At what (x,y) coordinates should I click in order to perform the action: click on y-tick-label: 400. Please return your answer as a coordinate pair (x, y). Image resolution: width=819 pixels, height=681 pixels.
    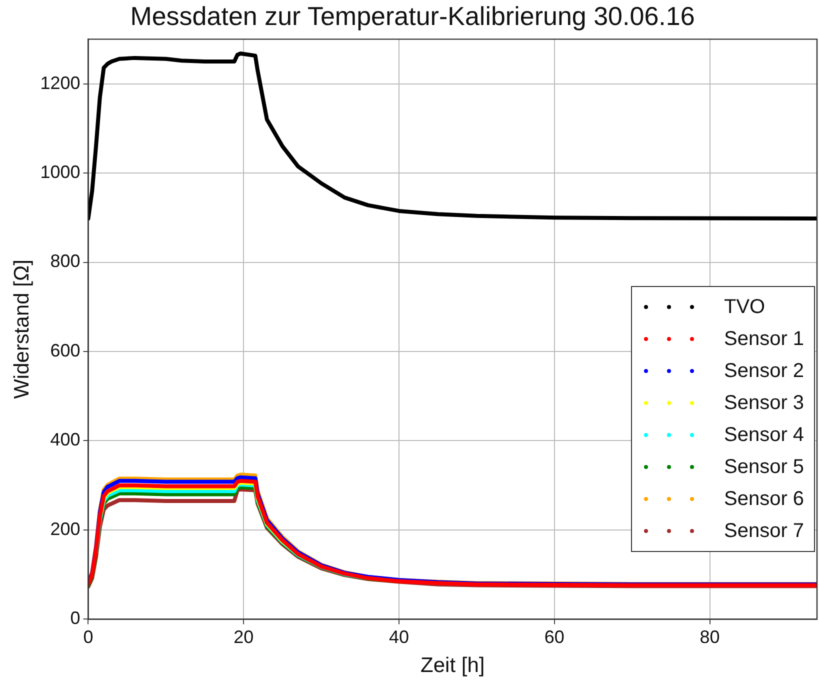
    Looking at the image, I should click on (65, 440).